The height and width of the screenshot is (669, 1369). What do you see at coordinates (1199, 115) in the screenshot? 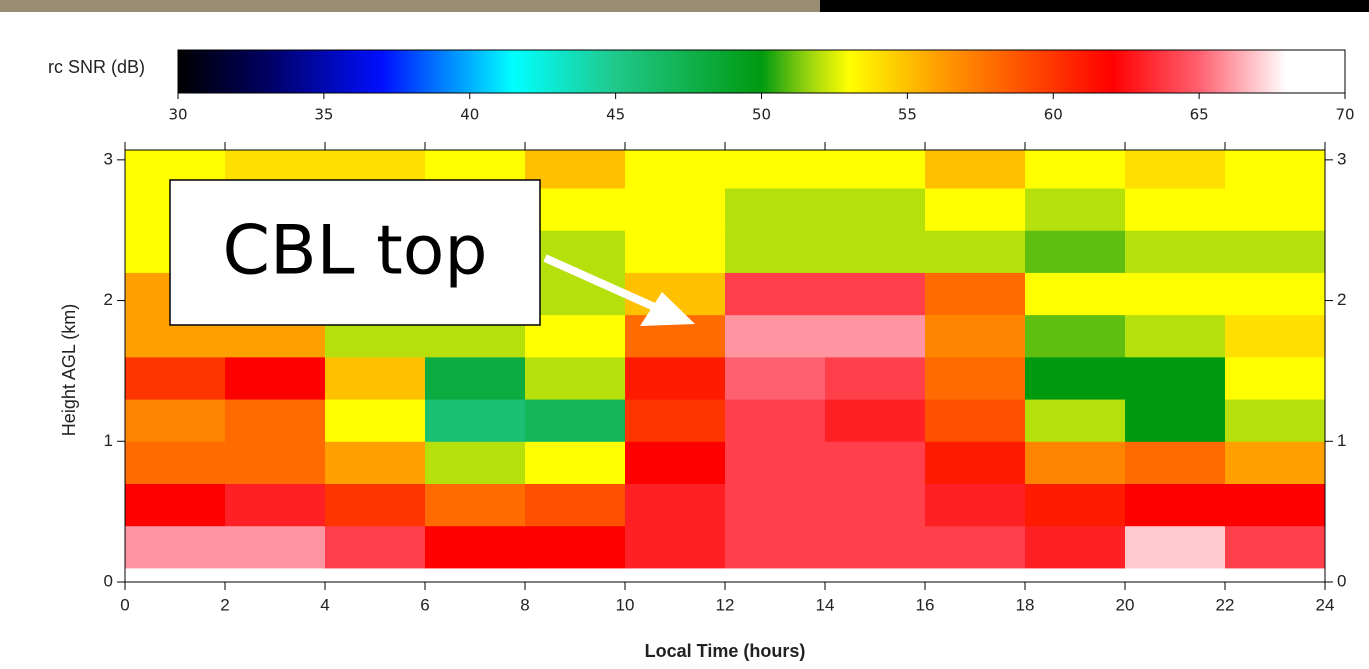
I see `colorbar-tick-label: 65` at bounding box center [1199, 115].